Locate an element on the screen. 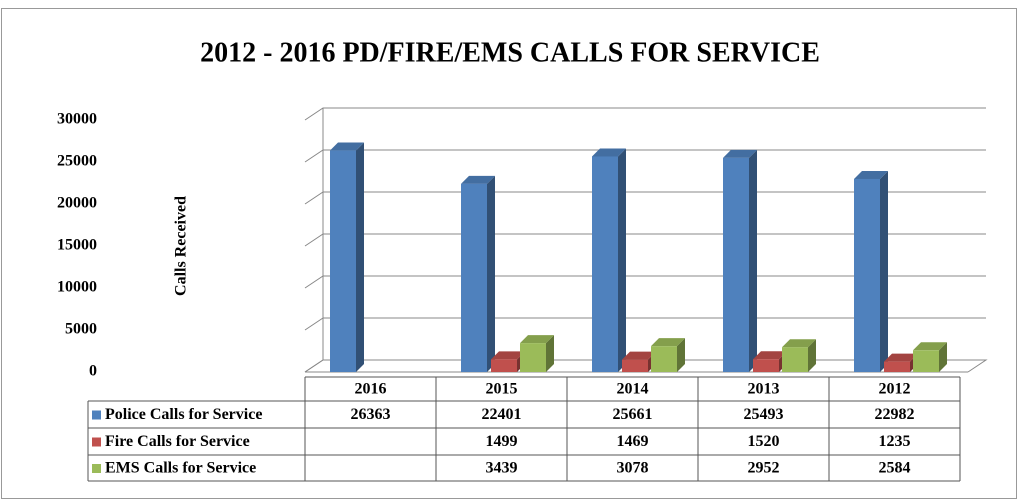  x-tick-label: 2016 is located at coordinates (371, 389).